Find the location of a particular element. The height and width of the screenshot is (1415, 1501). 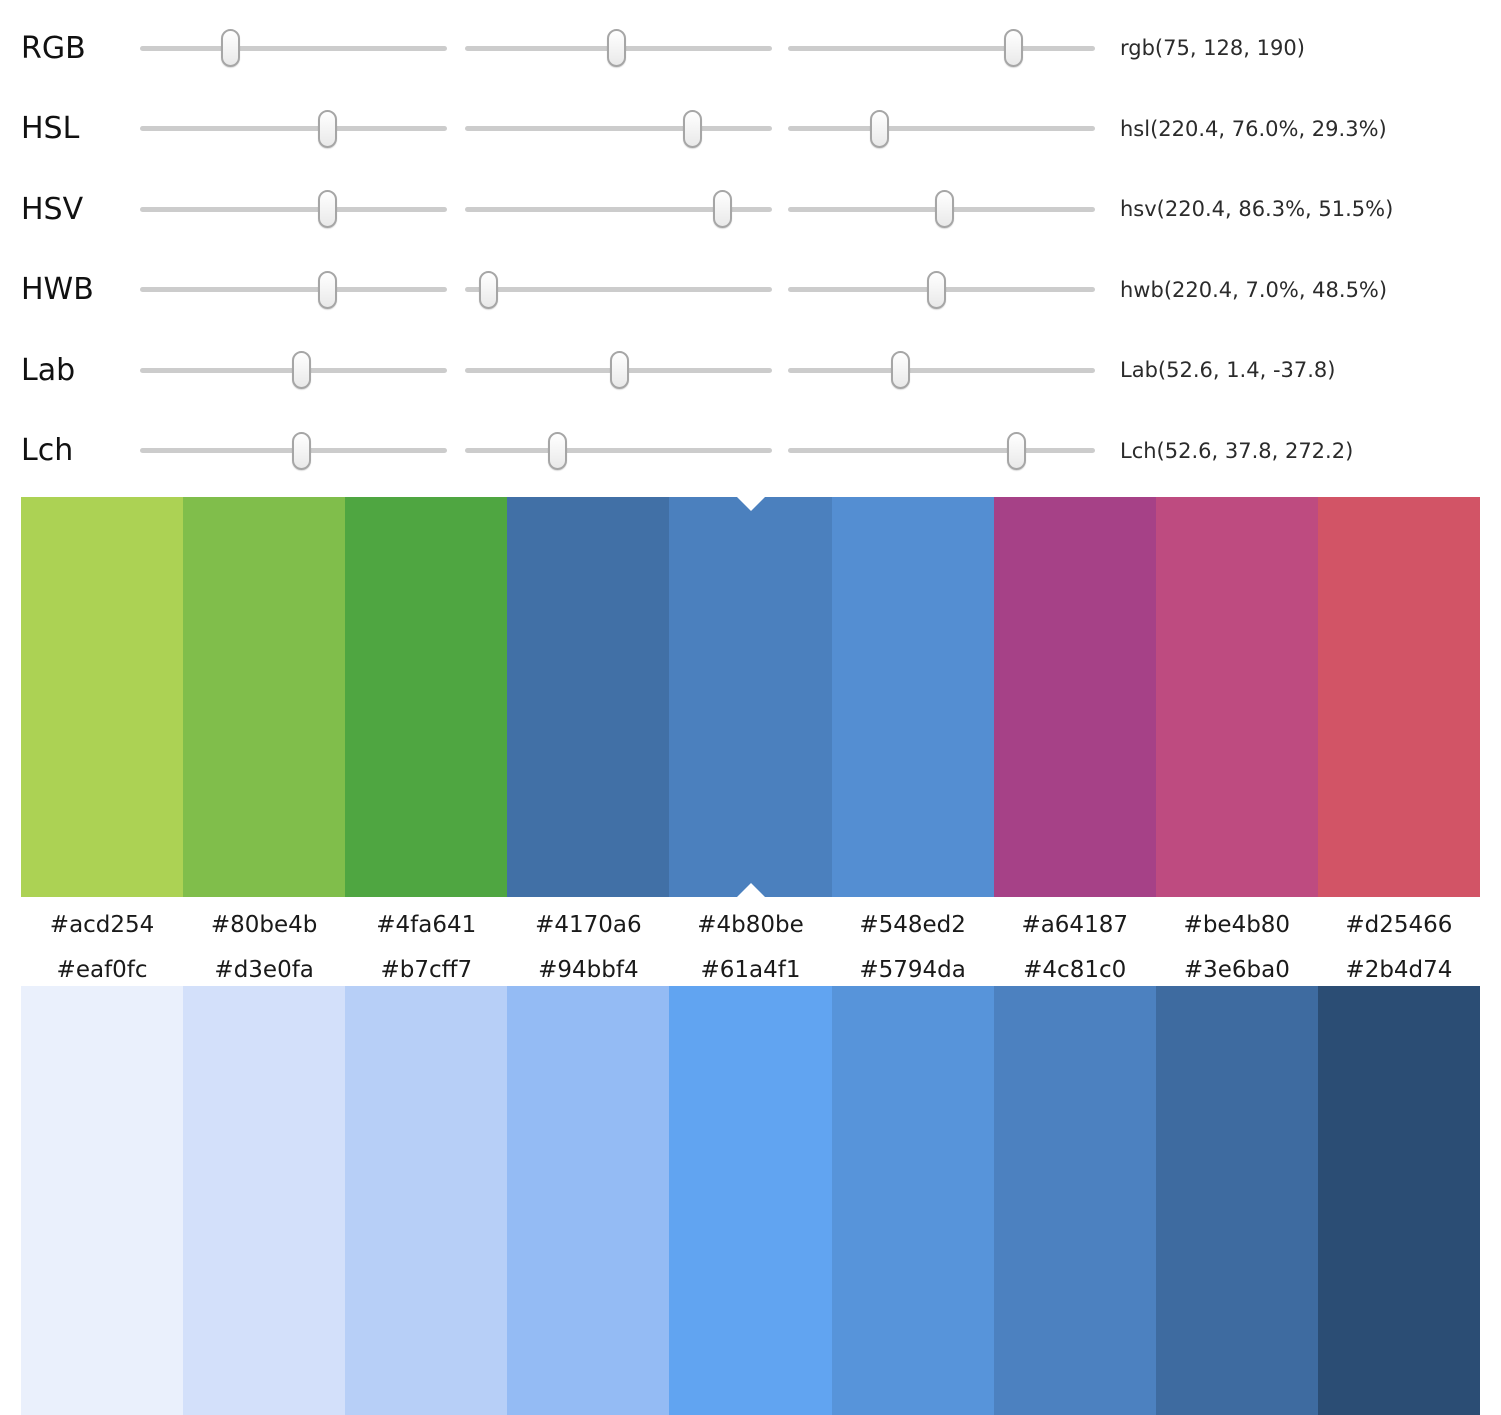

hex-code-label: #2b4d74 is located at coordinates (1399, 970).